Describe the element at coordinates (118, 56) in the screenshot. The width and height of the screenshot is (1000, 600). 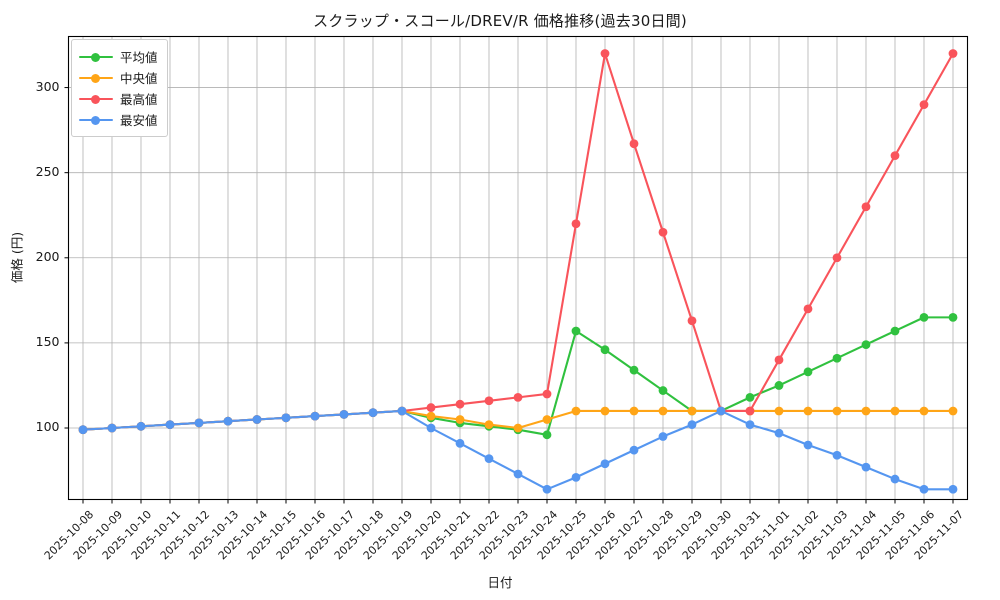
I see `legend-item-1: 平均値` at that location.